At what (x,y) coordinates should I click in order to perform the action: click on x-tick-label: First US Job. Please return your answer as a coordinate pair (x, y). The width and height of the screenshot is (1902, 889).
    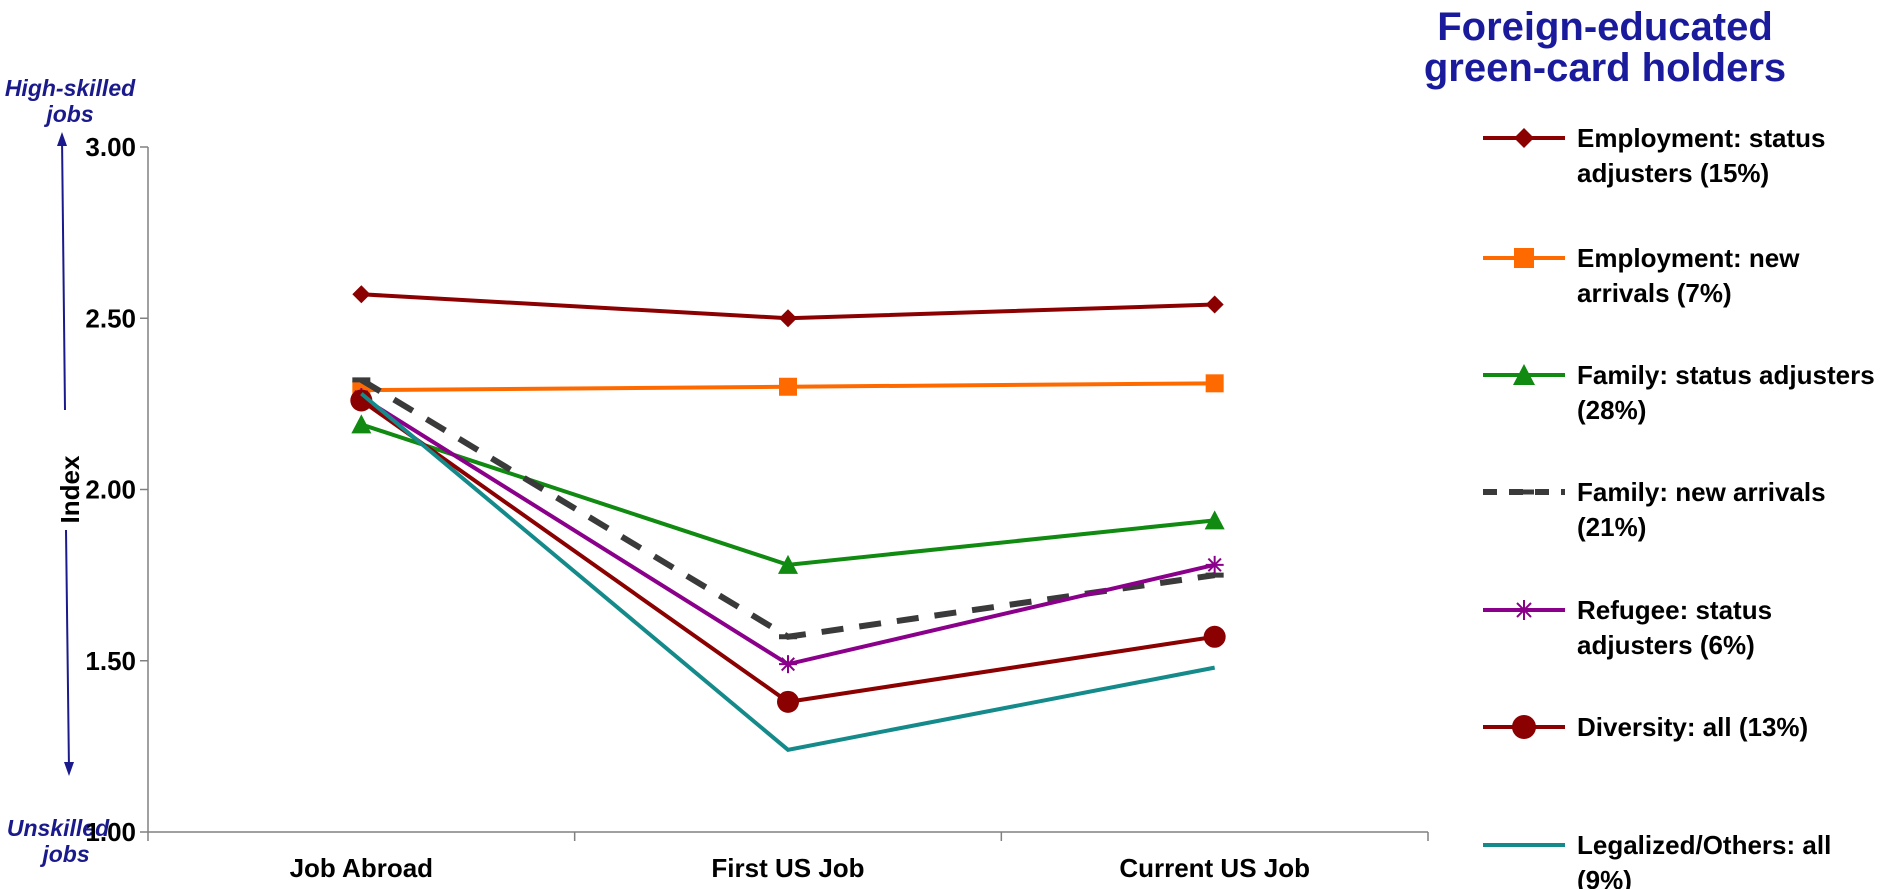
    Looking at the image, I should click on (787, 868).